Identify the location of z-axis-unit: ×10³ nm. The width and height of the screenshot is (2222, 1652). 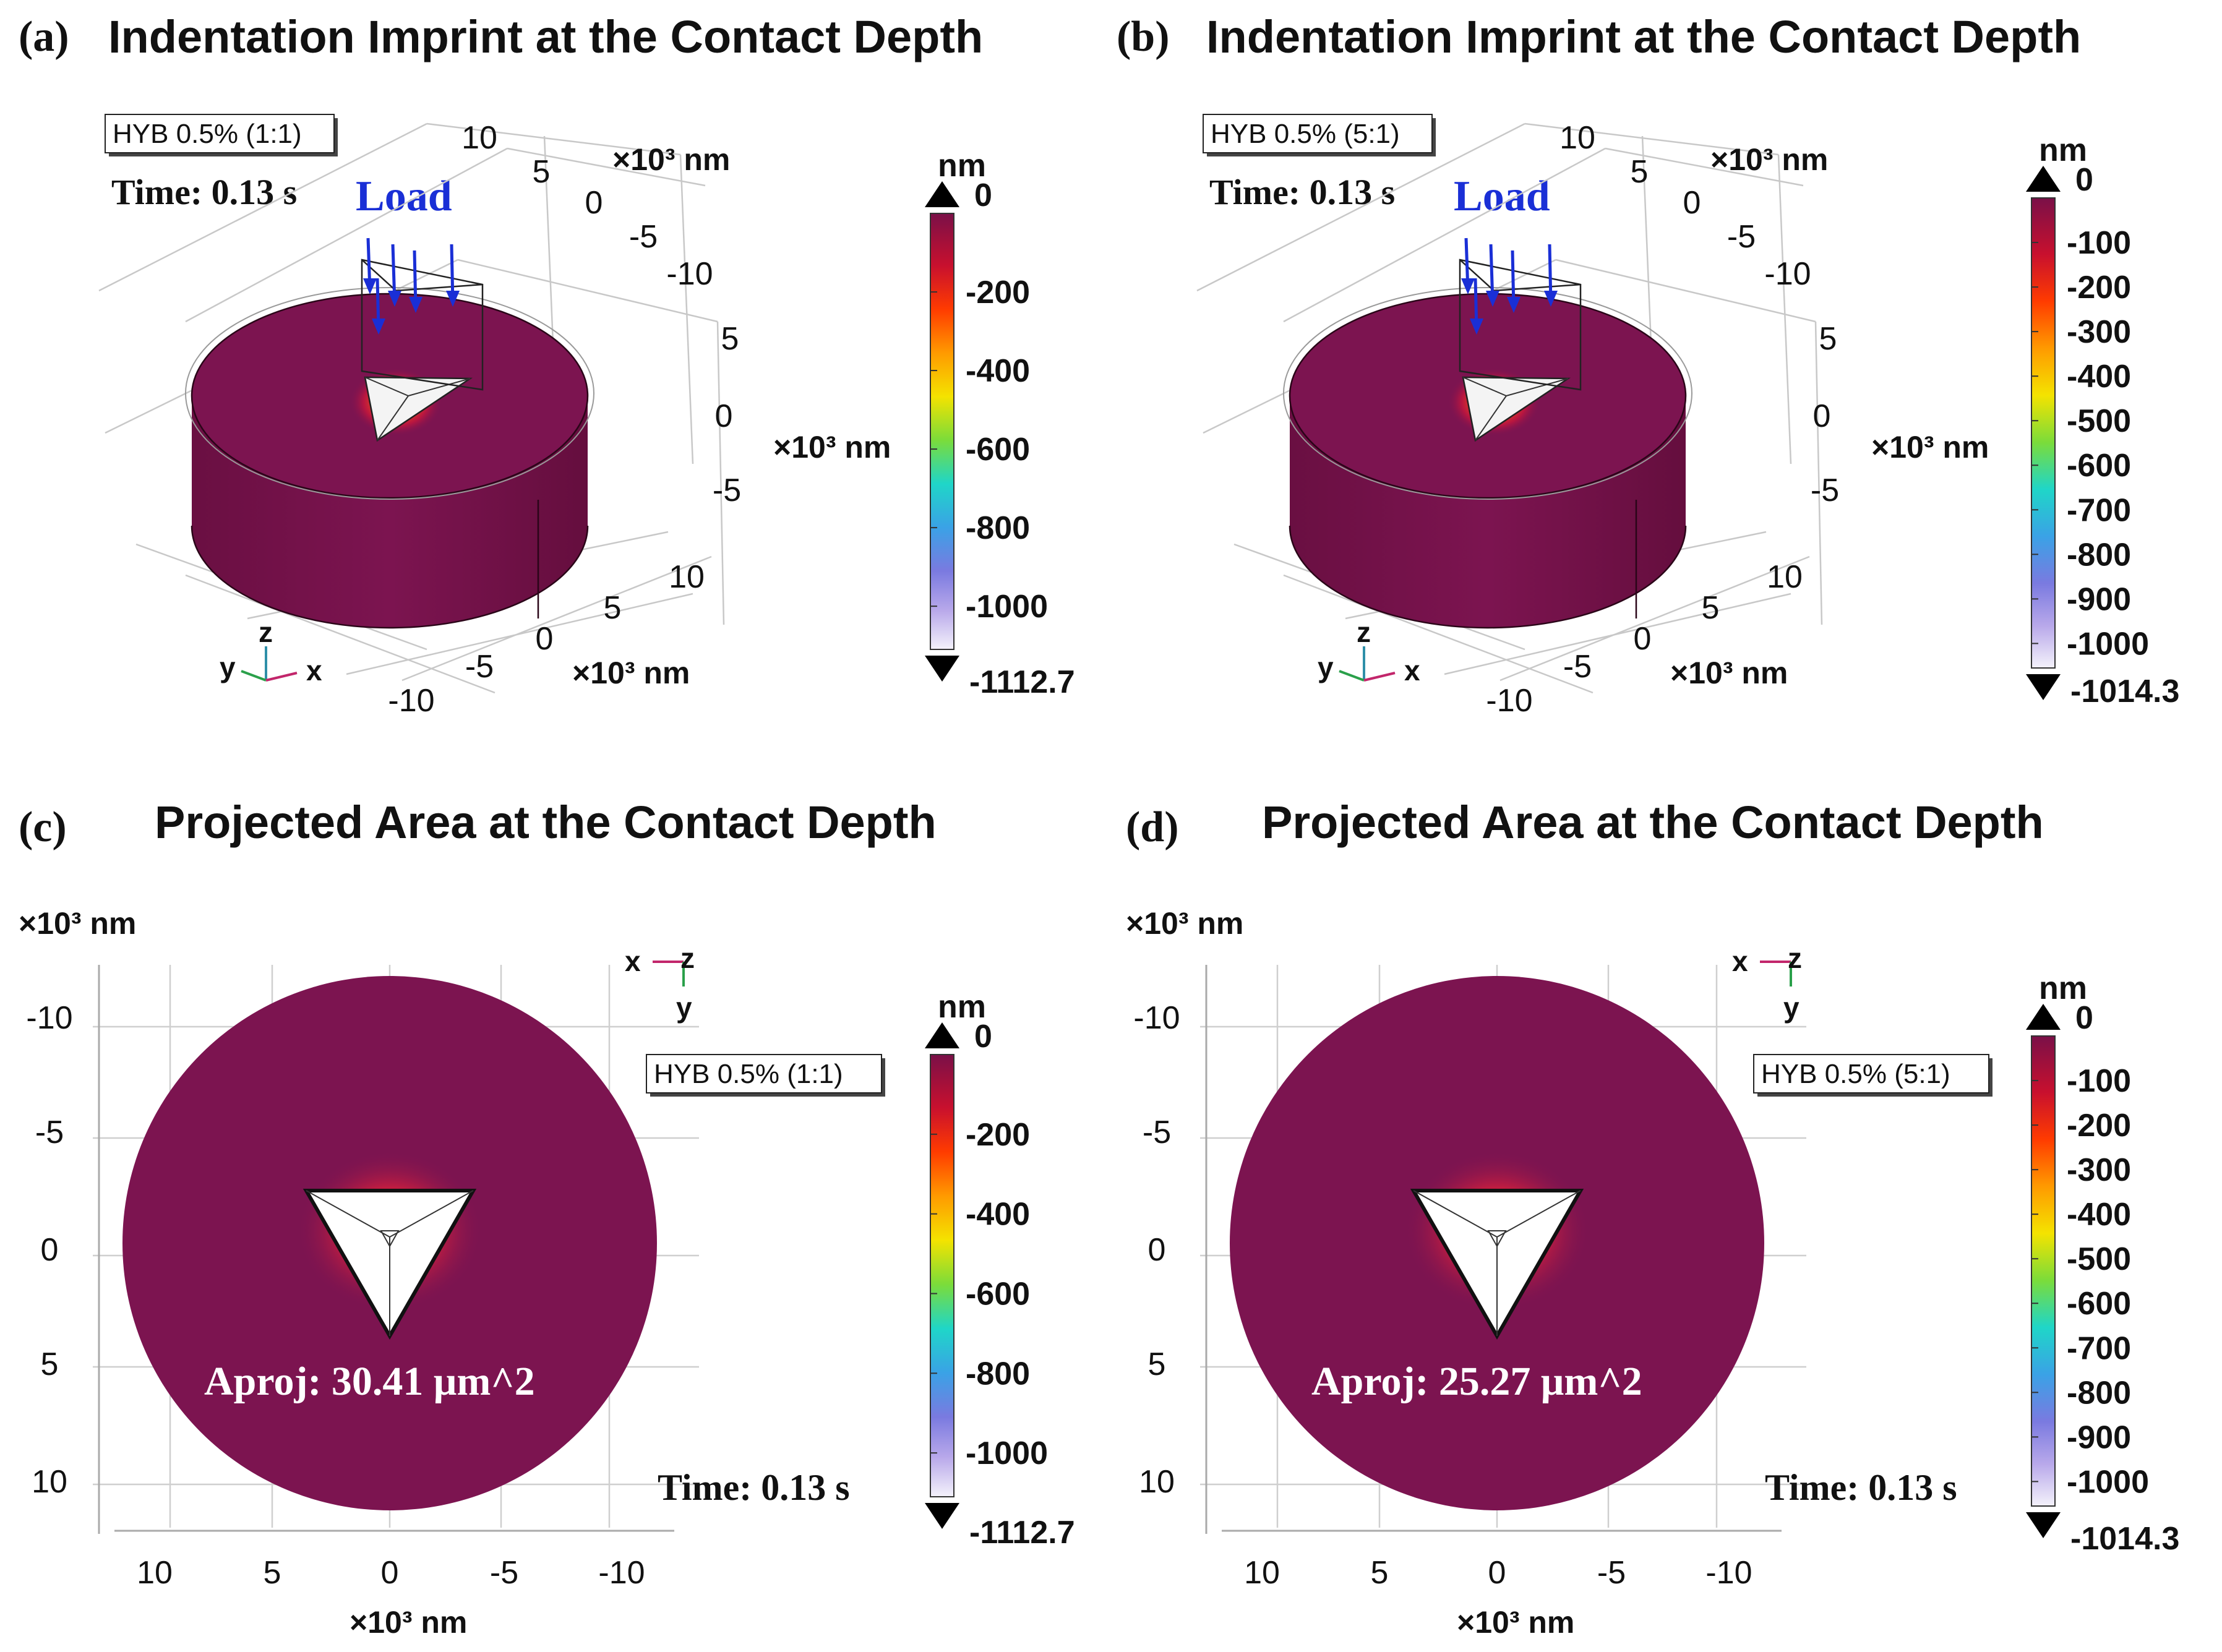
(1930, 447).